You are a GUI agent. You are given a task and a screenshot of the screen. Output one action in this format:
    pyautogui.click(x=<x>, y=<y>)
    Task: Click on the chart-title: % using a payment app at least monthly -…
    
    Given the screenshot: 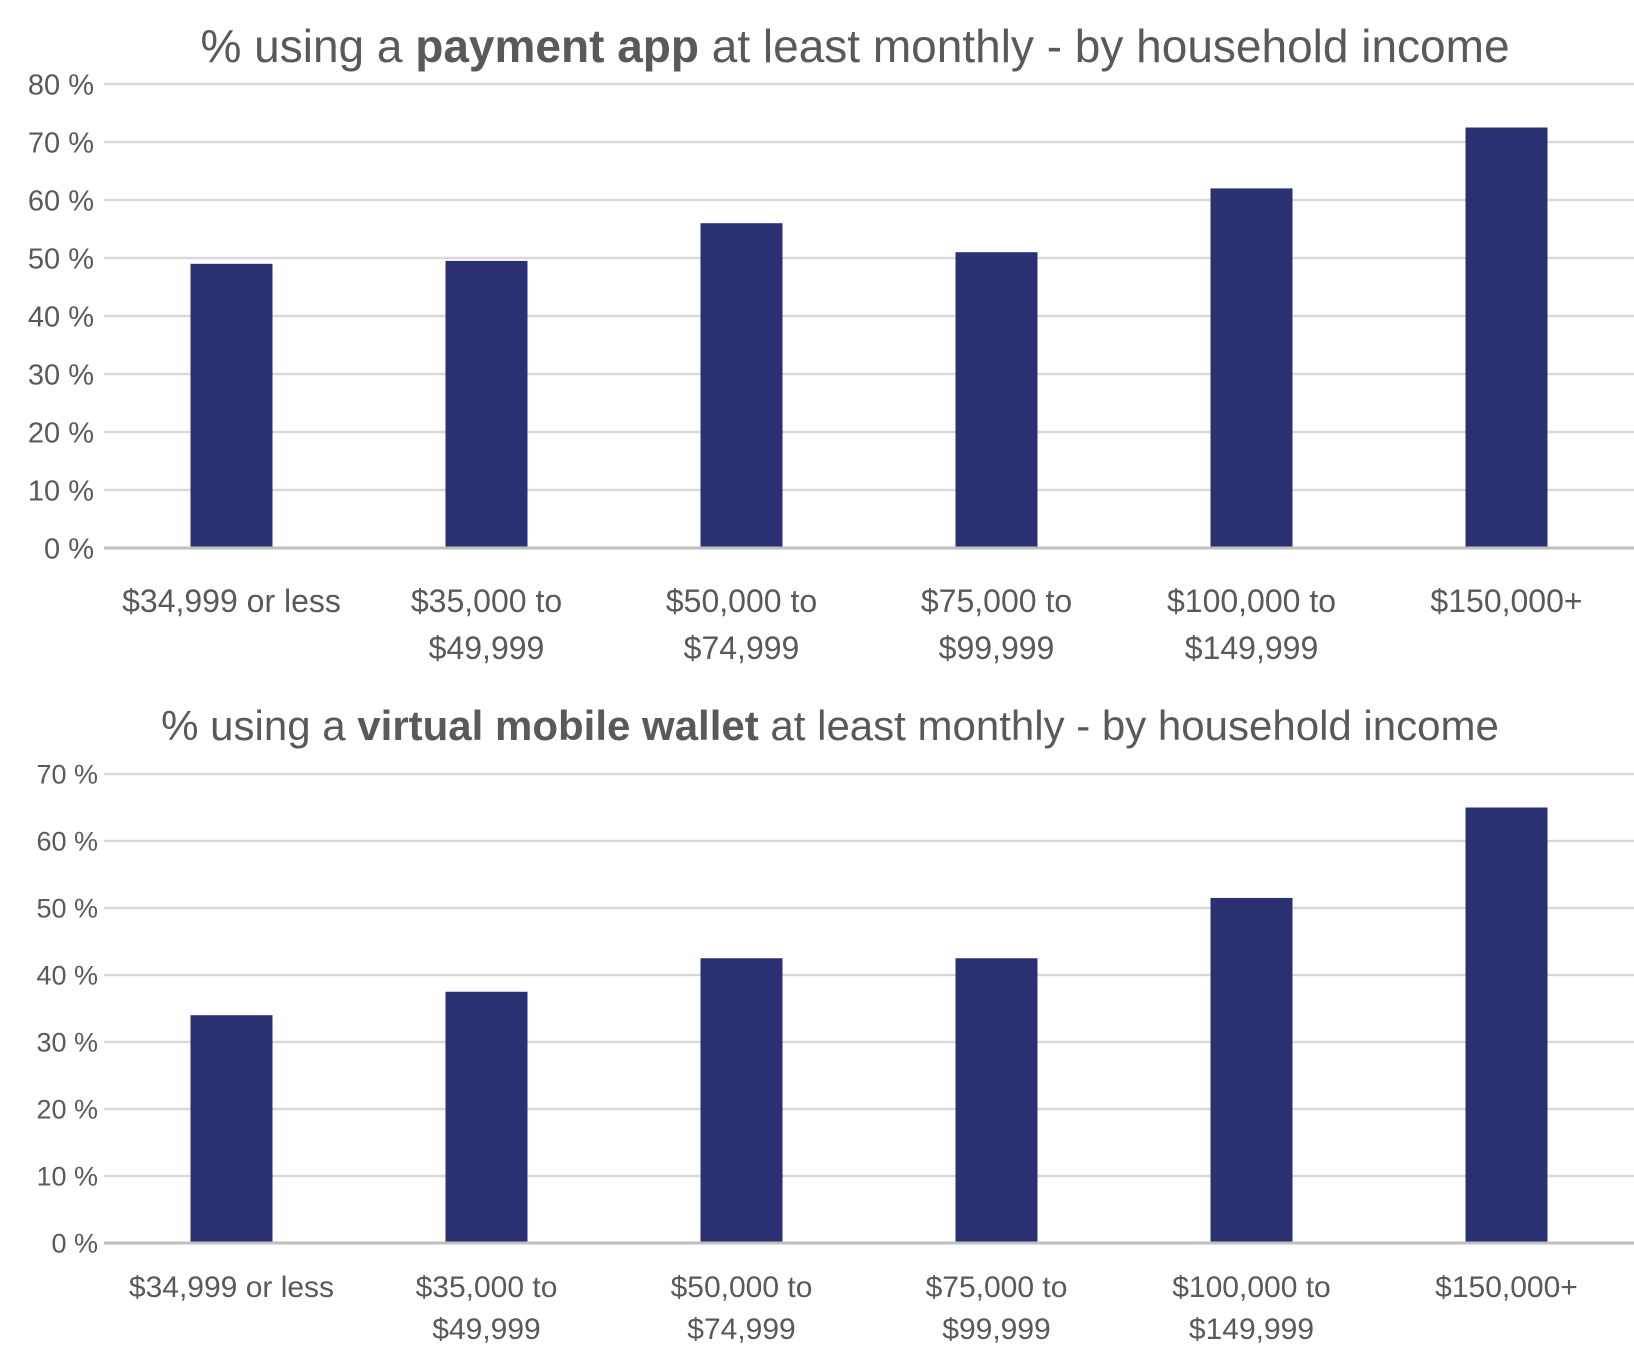 What is the action you would take?
    pyautogui.click(x=854, y=46)
    